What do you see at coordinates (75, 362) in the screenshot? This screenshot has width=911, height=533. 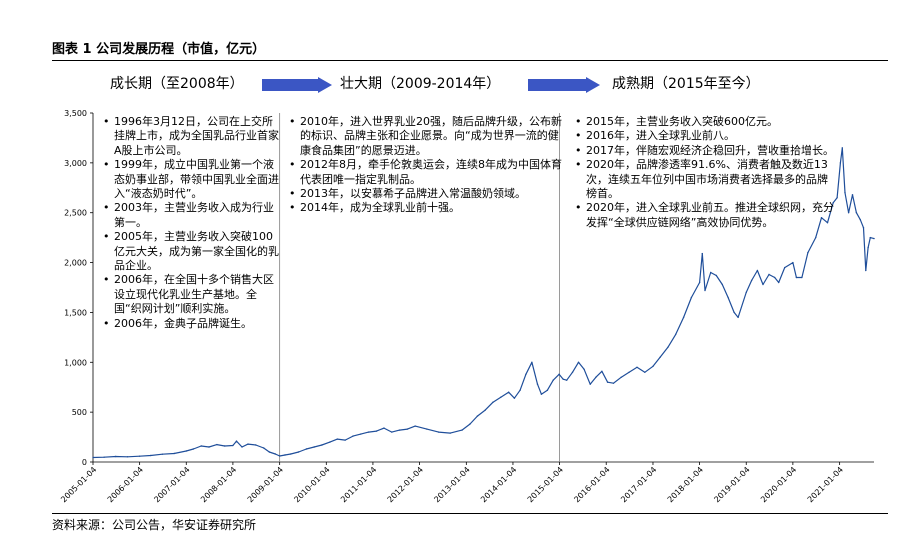 I see `y-tick-label: 1,000` at bounding box center [75, 362].